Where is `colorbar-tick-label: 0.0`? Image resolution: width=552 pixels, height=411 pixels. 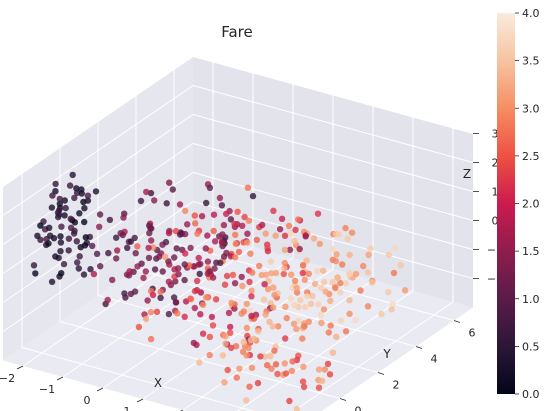 colorbar-tick-label: 0.0 is located at coordinates (531, 394).